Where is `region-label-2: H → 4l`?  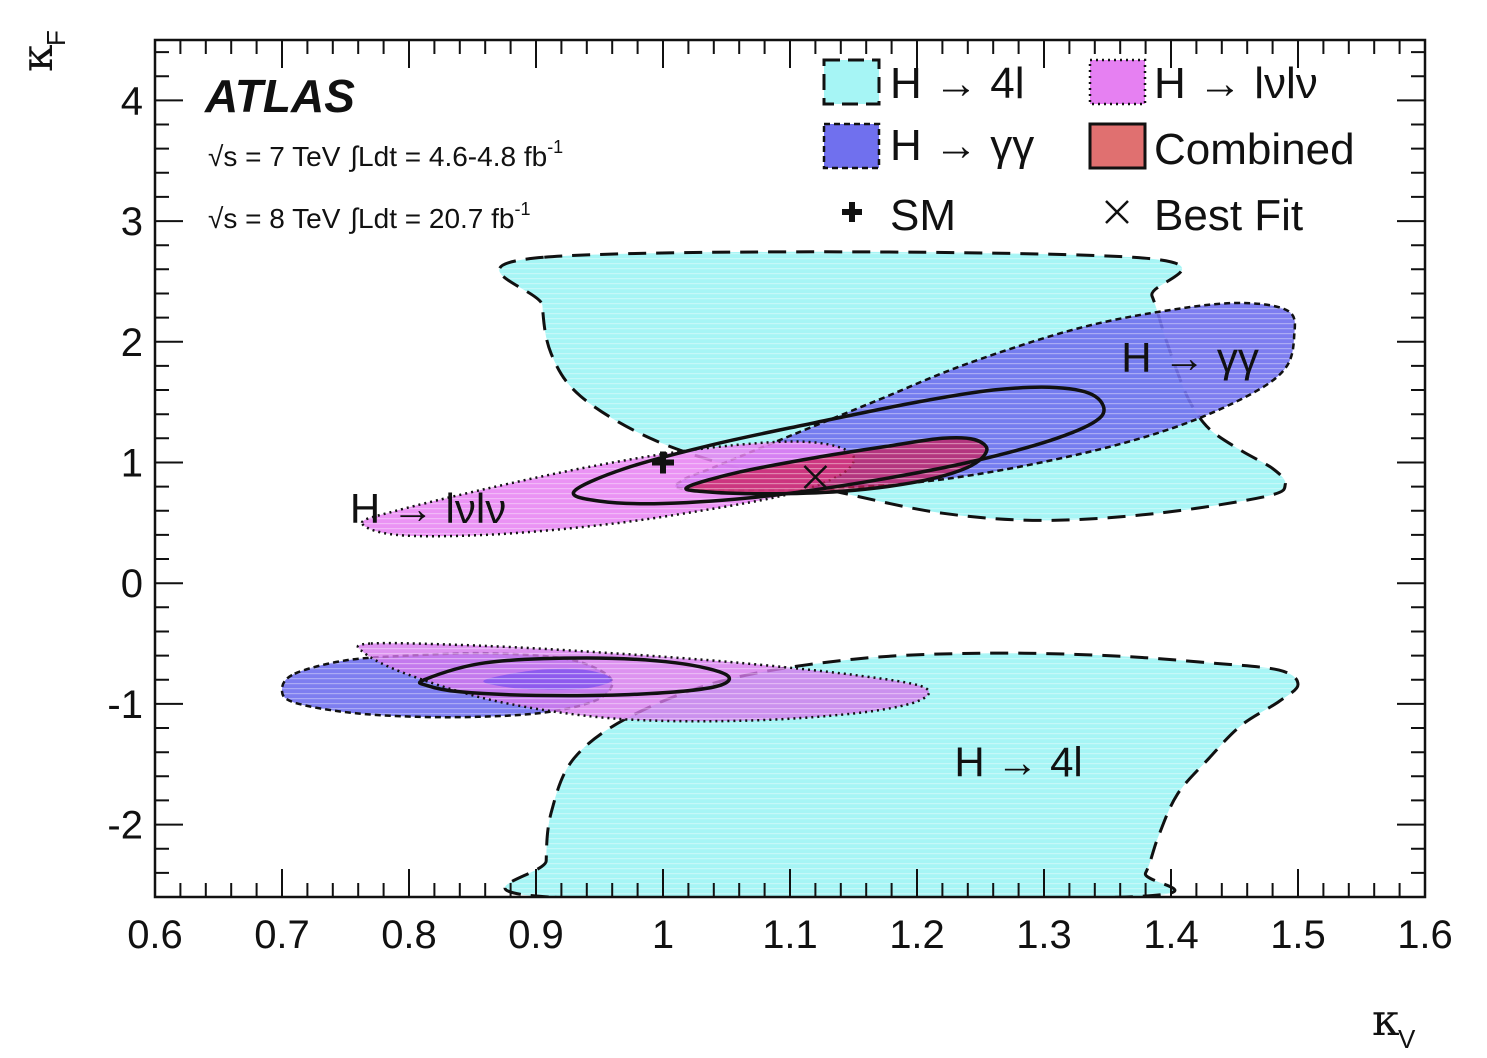
region-label-2: H → 4l is located at coordinates (1018, 761).